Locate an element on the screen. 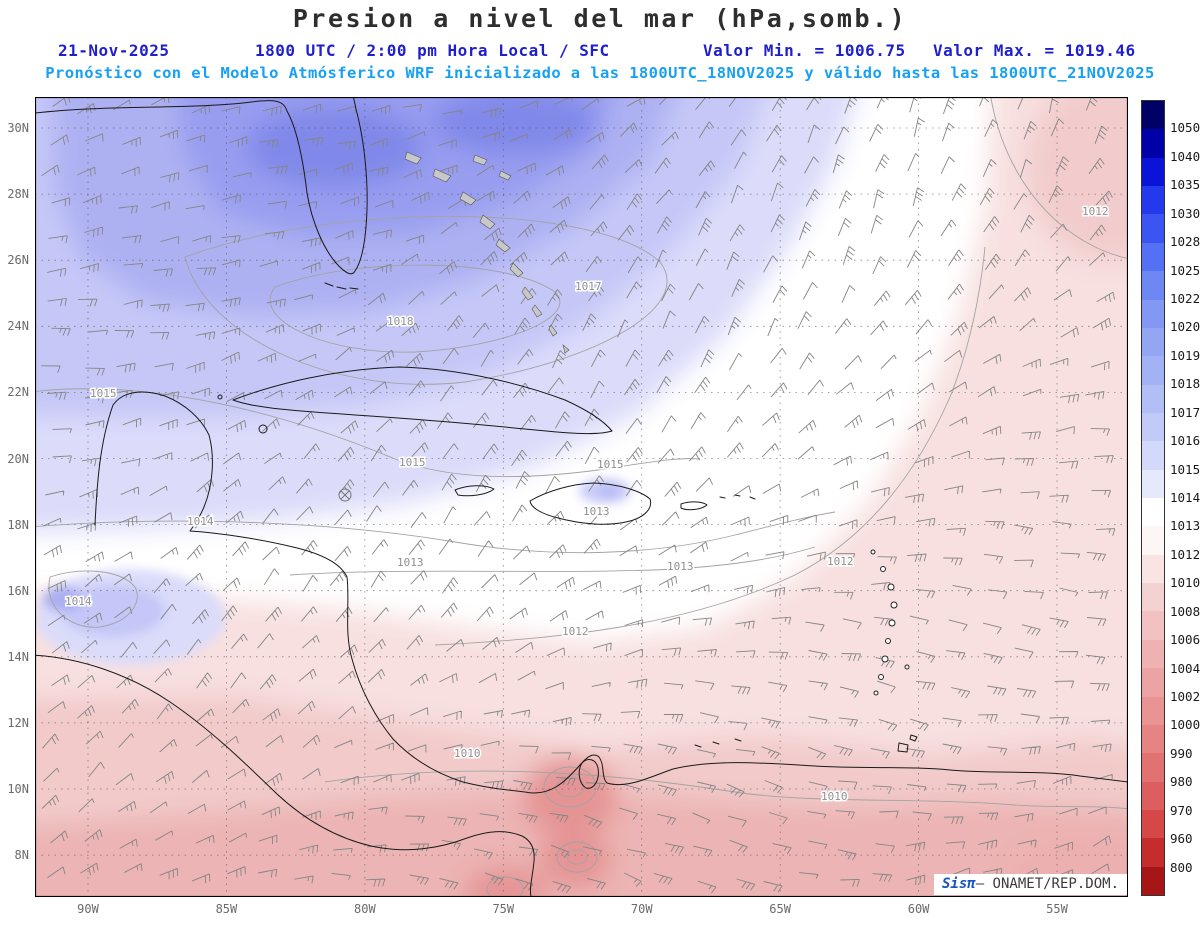  colorbar-tick-label: 970 is located at coordinates (1181, 810).